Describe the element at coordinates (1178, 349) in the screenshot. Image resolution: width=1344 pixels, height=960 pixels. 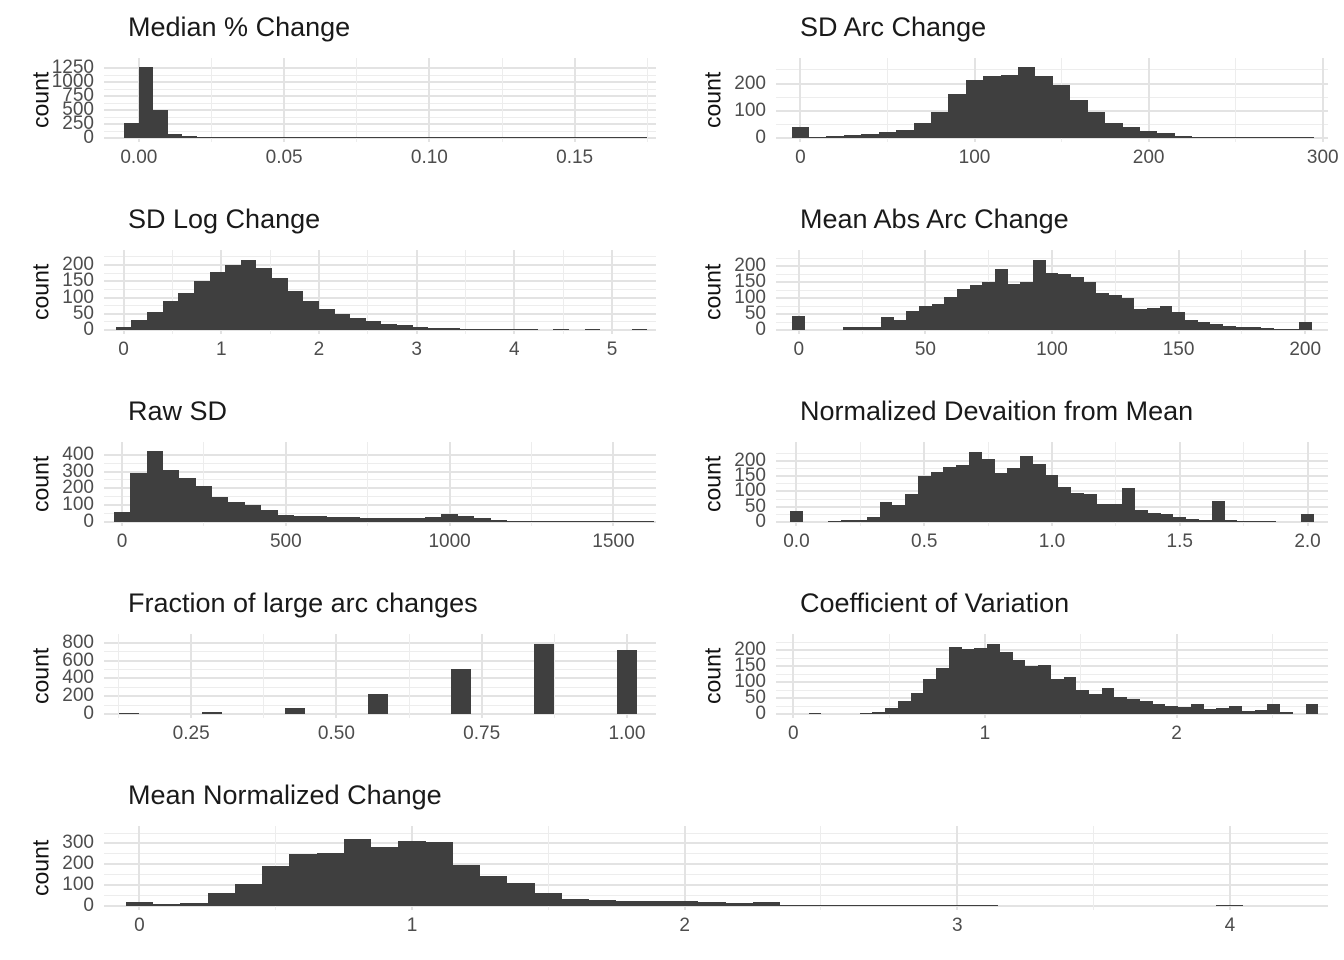
I see `x-tick-label: 150` at that location.